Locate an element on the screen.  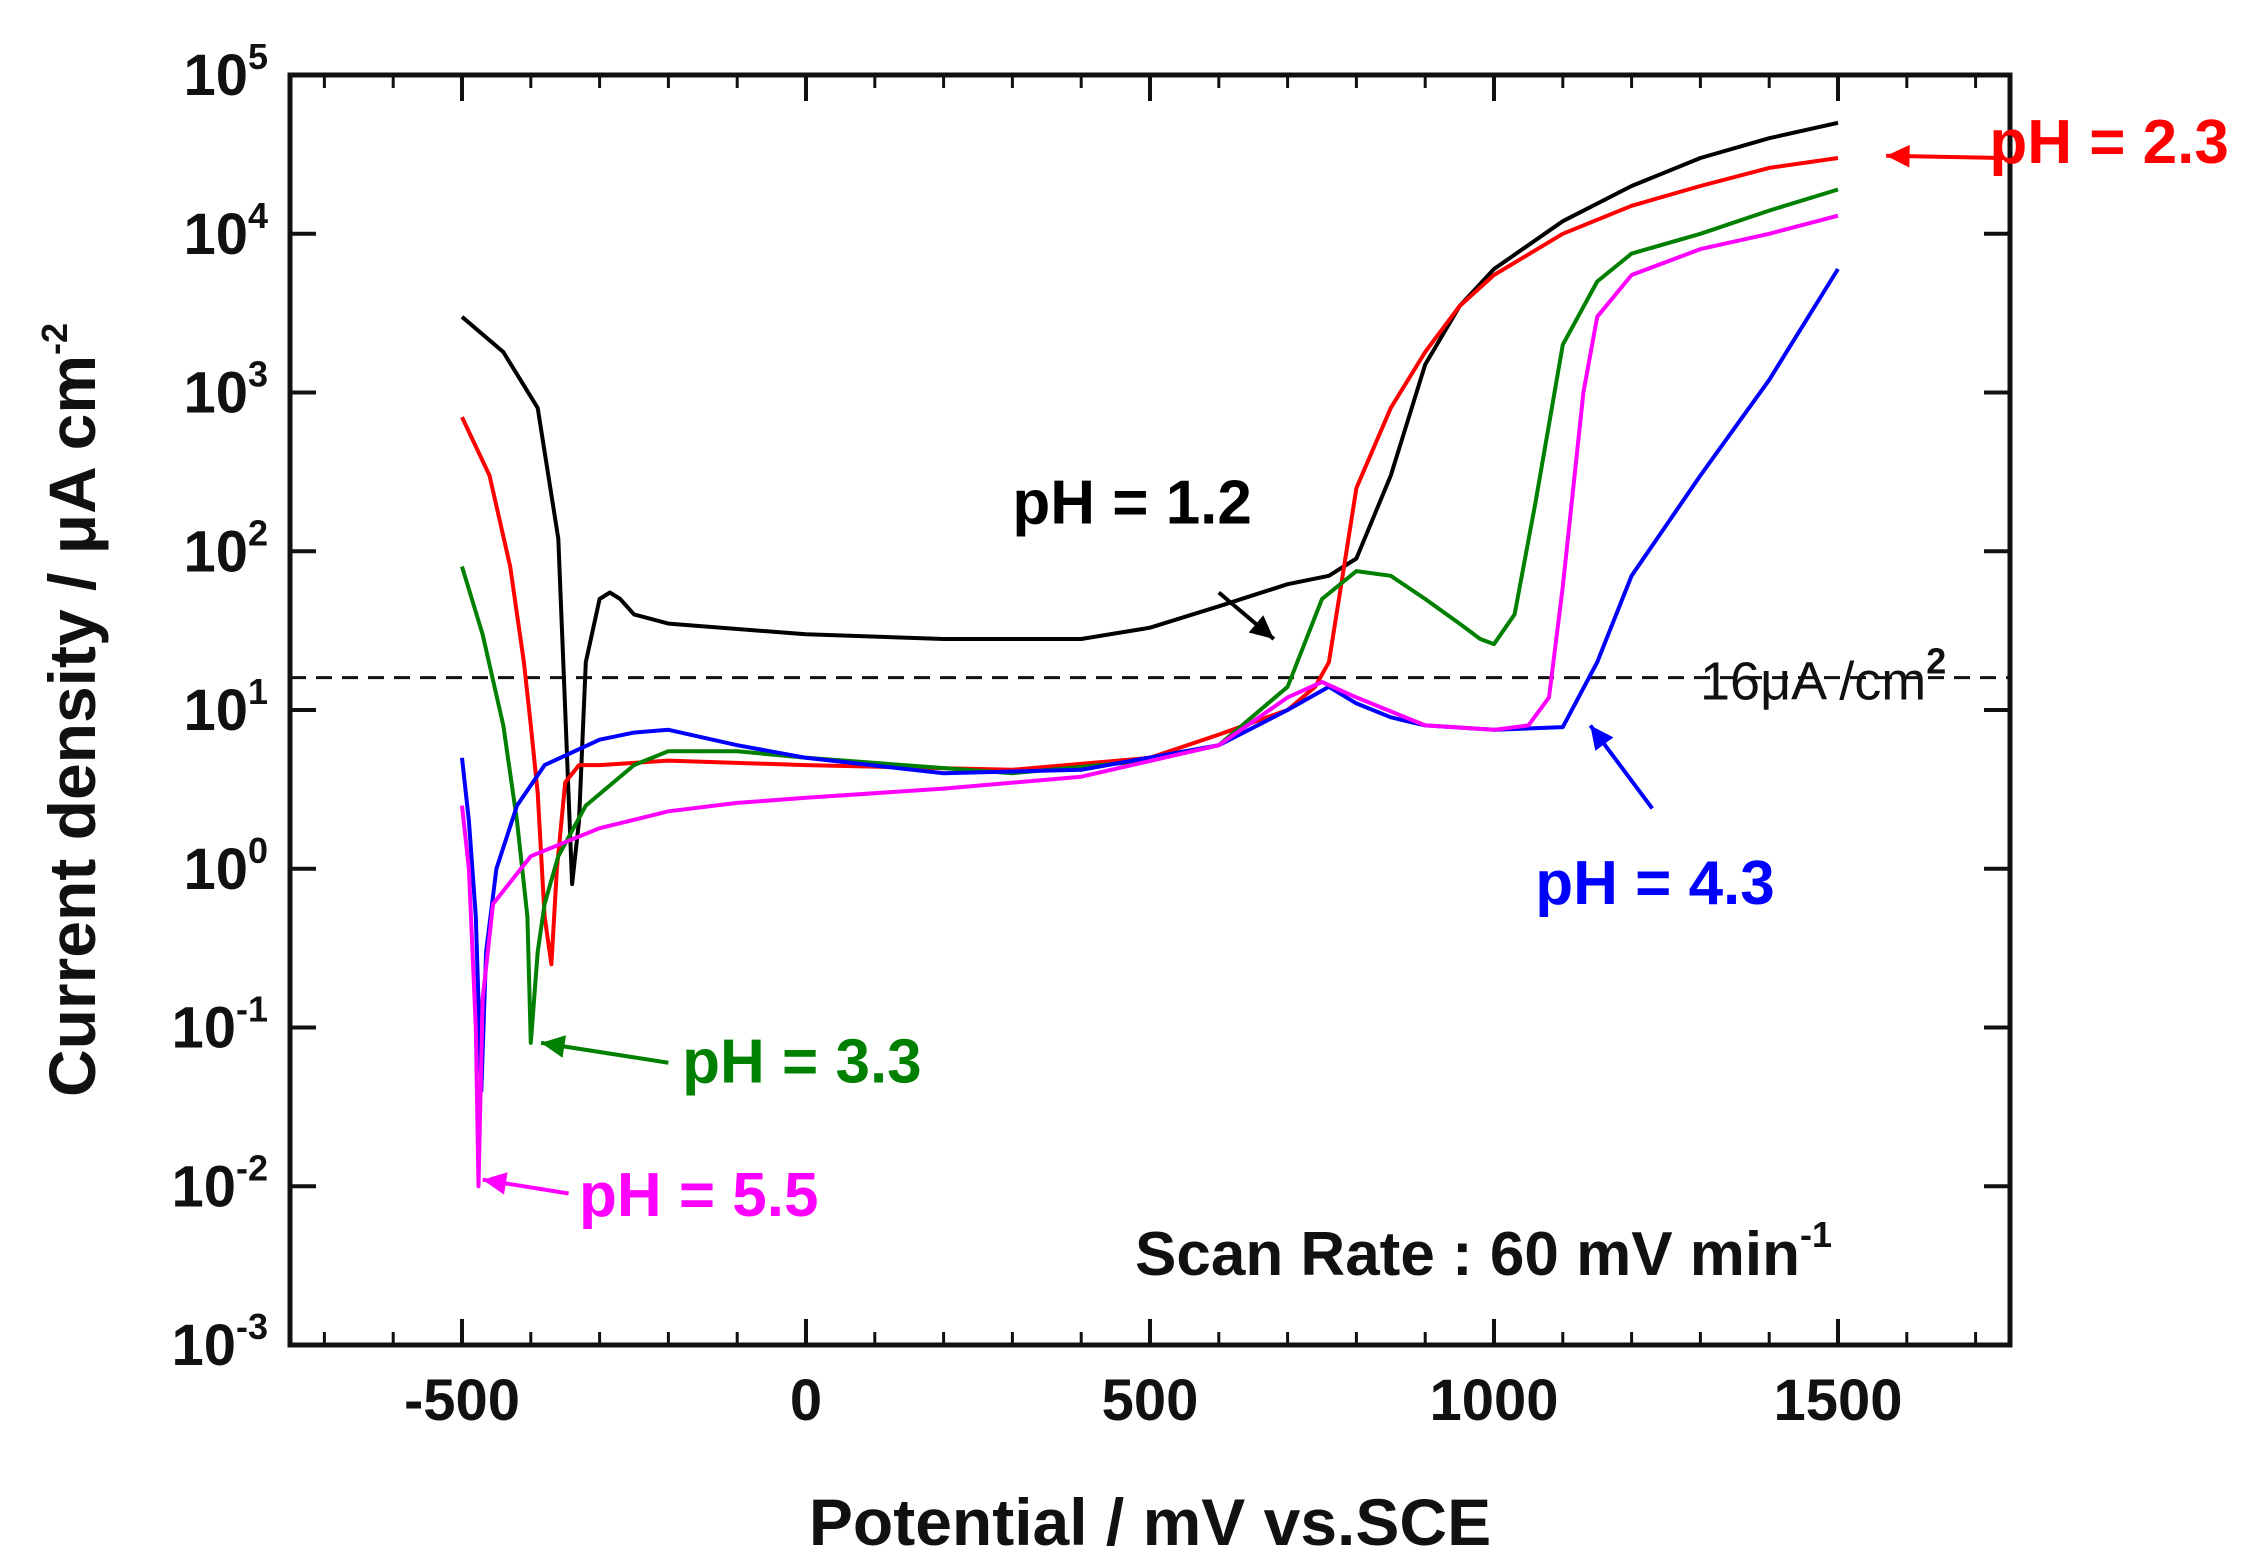
series-annotation: pH = 1.2 is located at coordinates (1132, 502).